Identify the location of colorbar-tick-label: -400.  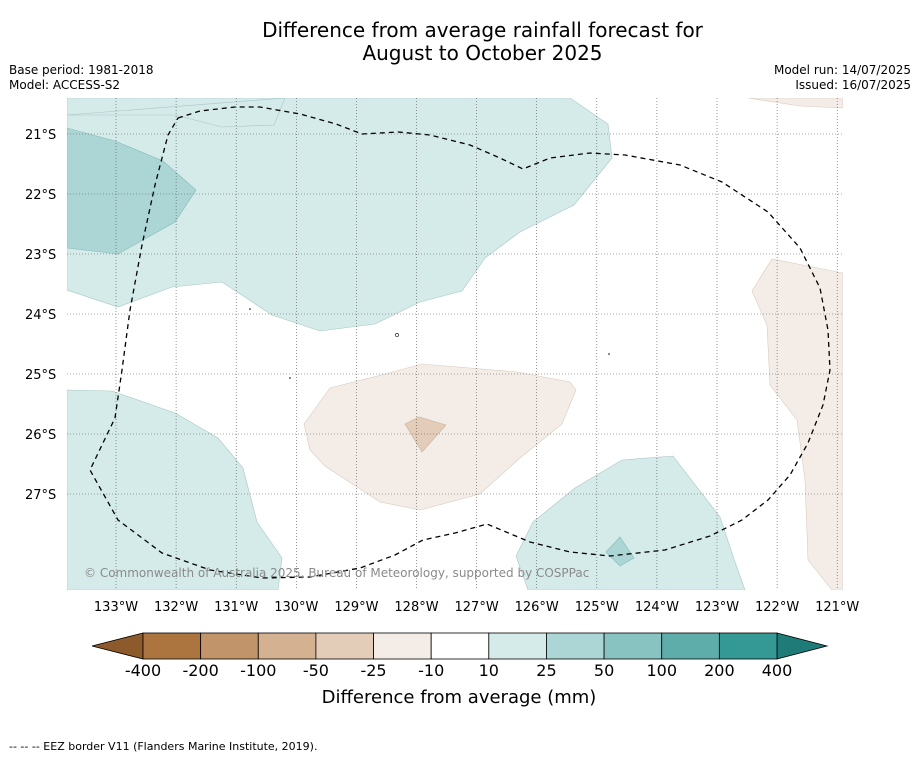
(143, 670).